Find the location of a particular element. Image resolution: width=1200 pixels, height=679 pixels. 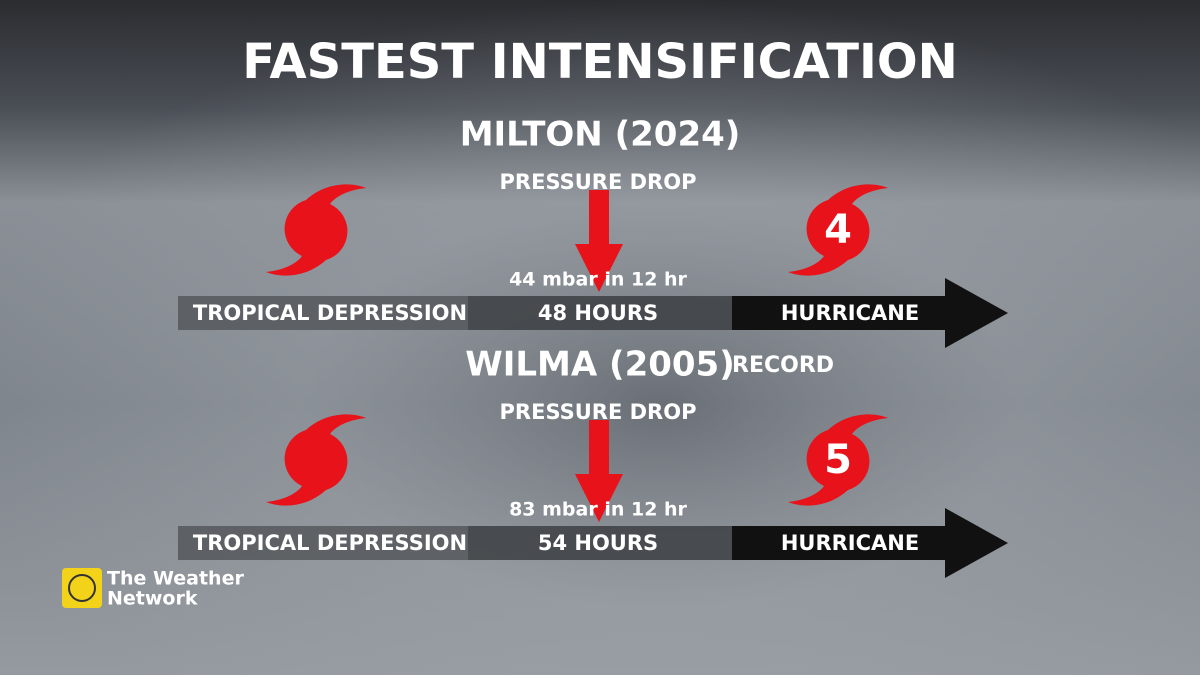

logo: The Weather Network is located at coordinates (153, 589).